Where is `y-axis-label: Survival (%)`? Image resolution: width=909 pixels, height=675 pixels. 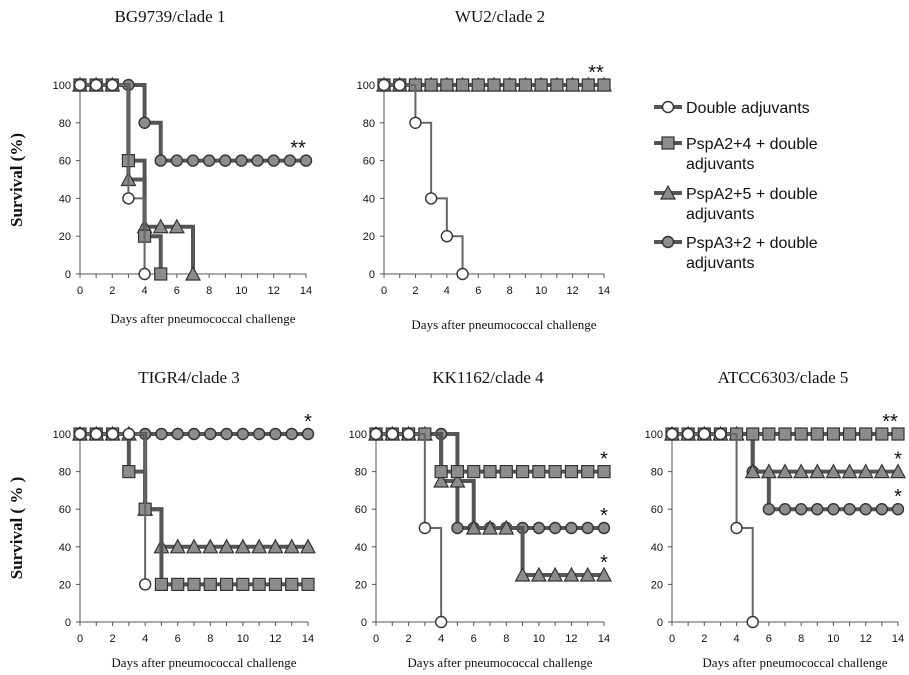 y-axis-label: Survival (%) is located at coordinates (16, 180).